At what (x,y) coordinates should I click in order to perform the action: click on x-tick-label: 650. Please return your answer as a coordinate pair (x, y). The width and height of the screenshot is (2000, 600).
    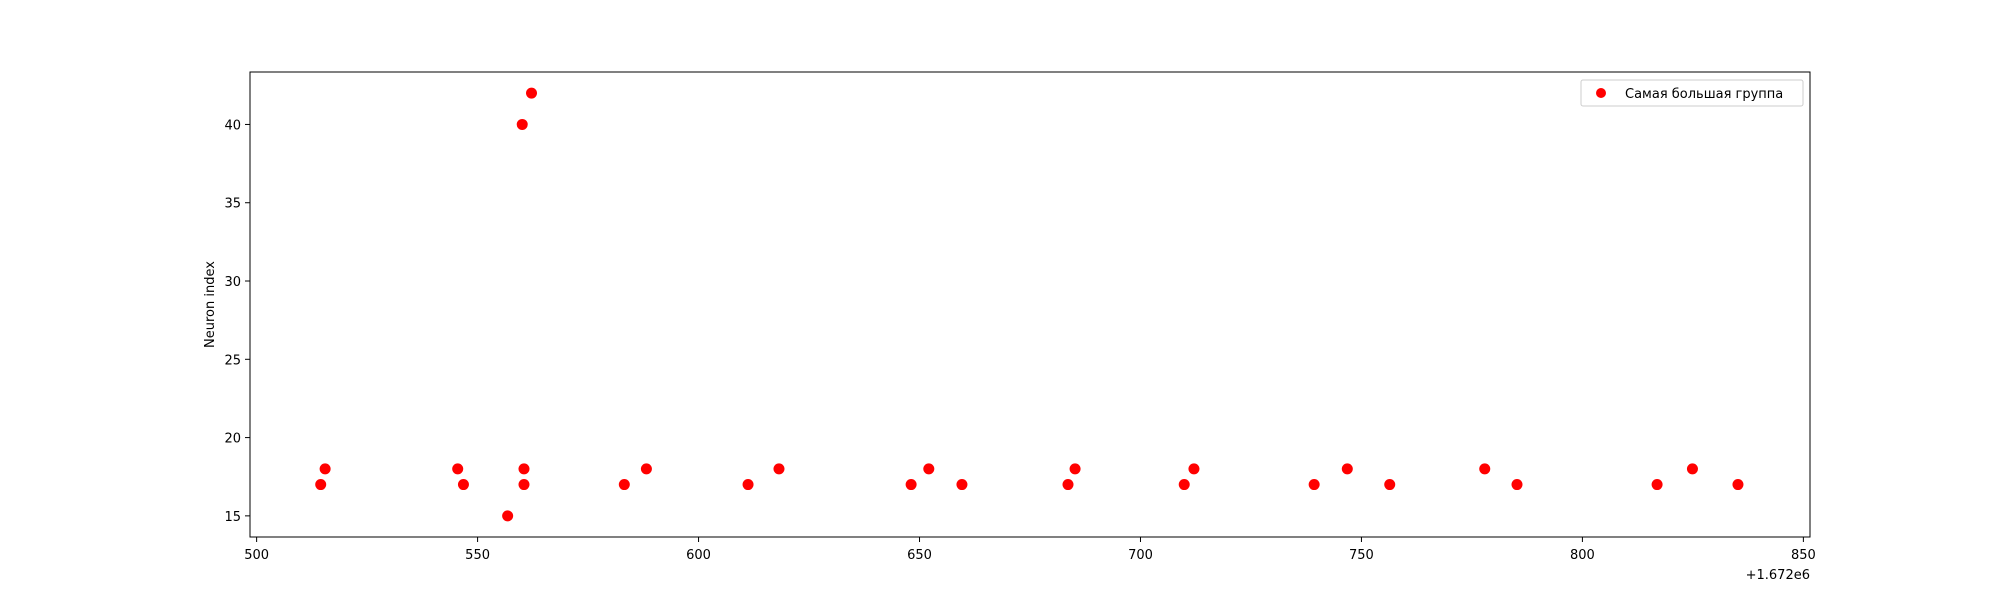
    Looking at the image, I should click on (919, 555).